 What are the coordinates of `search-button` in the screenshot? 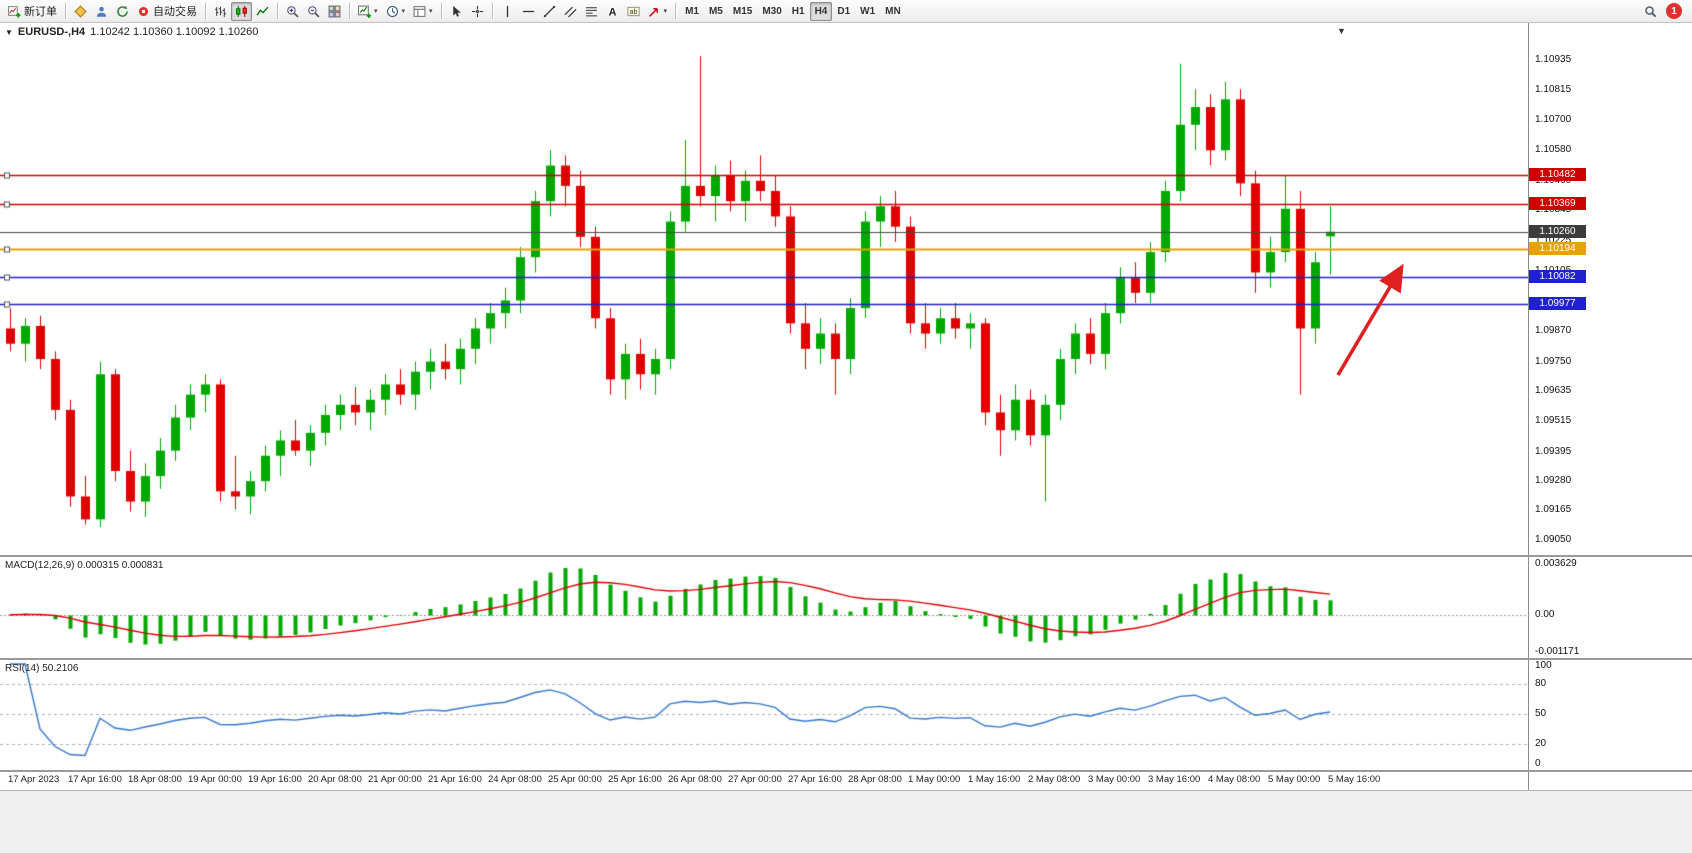 It's located at (1650, 11).